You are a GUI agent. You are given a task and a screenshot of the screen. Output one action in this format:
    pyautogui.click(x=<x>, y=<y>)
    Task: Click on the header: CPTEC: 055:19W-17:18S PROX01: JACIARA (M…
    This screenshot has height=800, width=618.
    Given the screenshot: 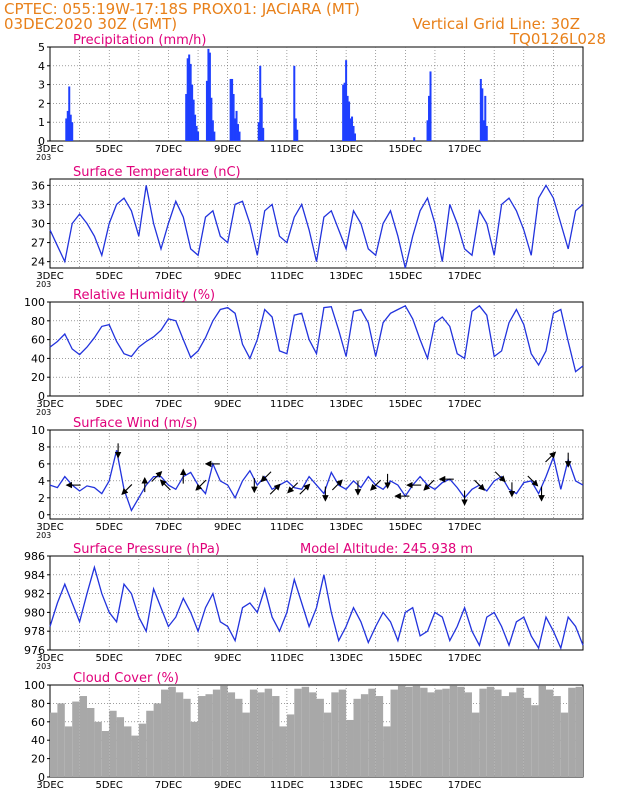 What is the action you would take?
    pyautogui.click(x=309, y=23)
    